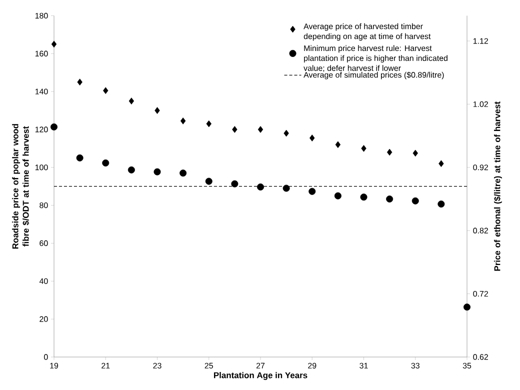 This screenshot has width=520, height=390. What do you see at coordinates (498, 186) in the screenshot?
I see `y2-axis-title: Price of ethonal ($/litre) at time of harvest` at bounding box center [498, 186].